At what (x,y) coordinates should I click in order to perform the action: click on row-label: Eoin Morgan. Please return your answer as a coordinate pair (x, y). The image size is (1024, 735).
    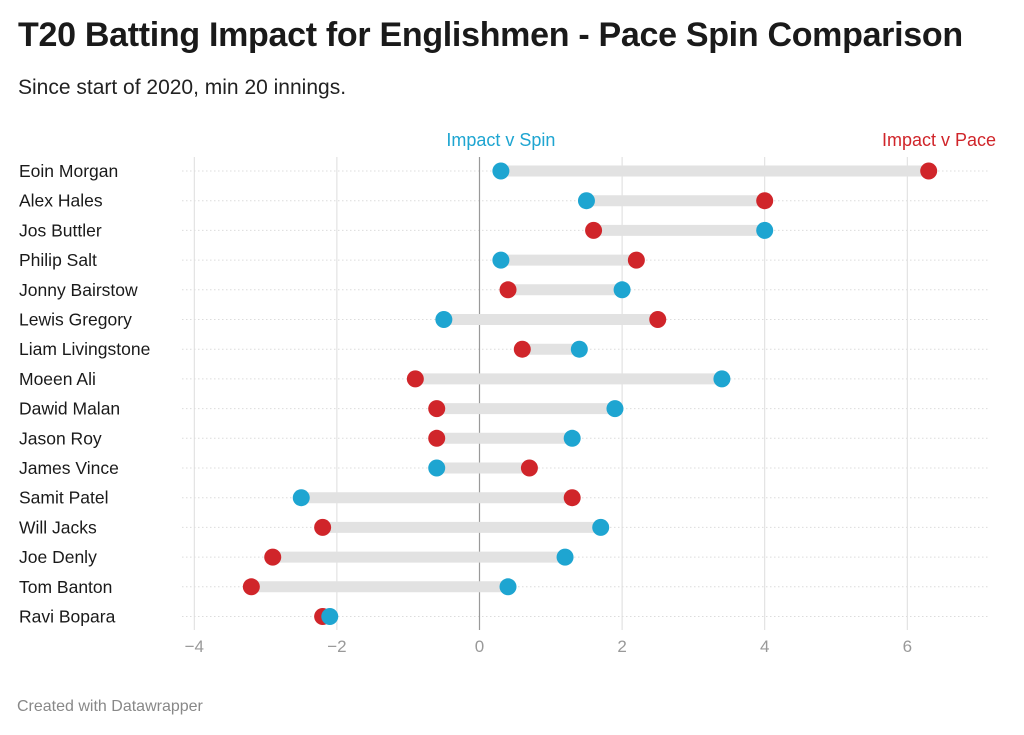
    Looking at the image, I should click on (68, 171).